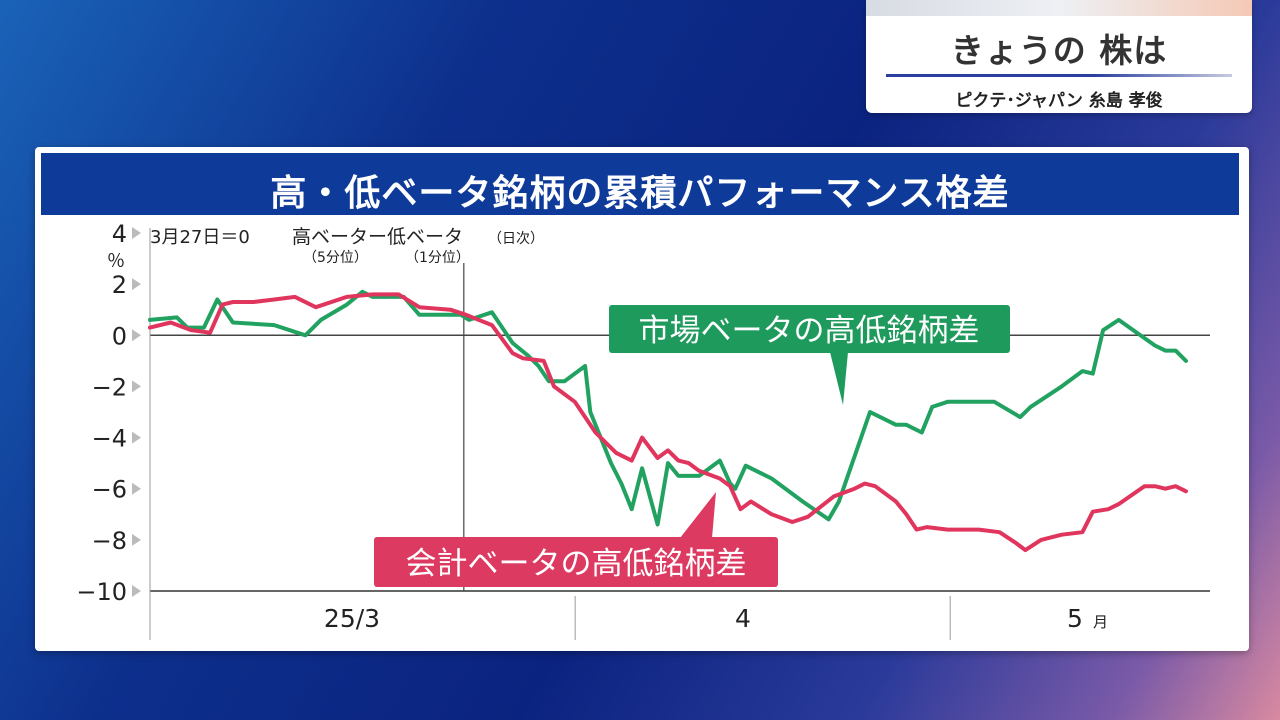 This screenshot has height=720, width=1280. What do you see at coordinates (437, 258) in the screenshot?
I see `legend-low-sub: （1分位）` at bounding box center [437, 258].